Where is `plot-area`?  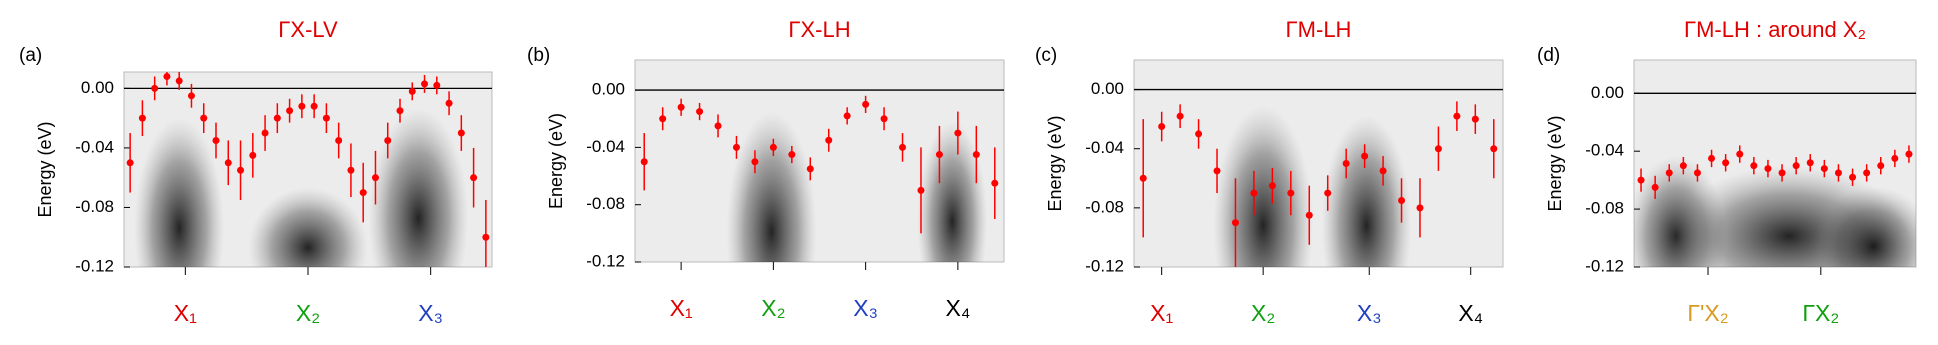 plot-area is located at coordinates (1318, 163).